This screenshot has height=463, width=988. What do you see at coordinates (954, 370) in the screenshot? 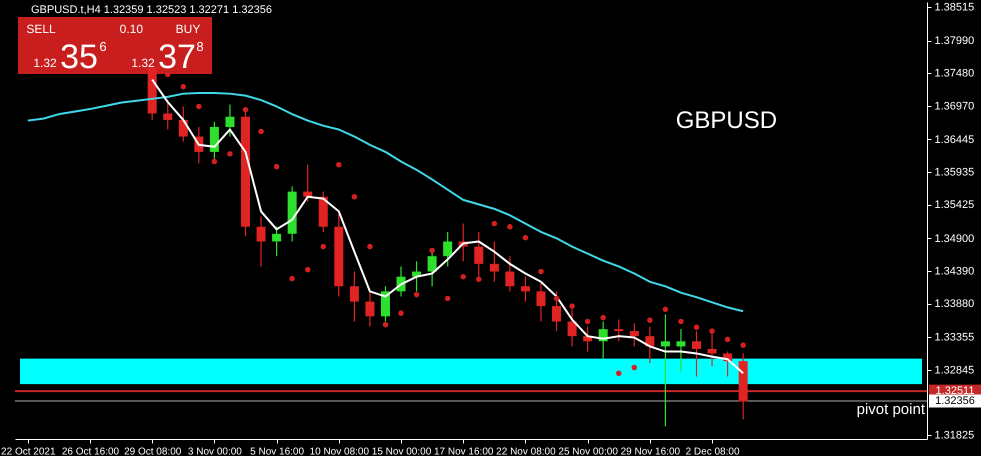
I see `y-tick-label: 1.32845` at bounding box center [954, 370].